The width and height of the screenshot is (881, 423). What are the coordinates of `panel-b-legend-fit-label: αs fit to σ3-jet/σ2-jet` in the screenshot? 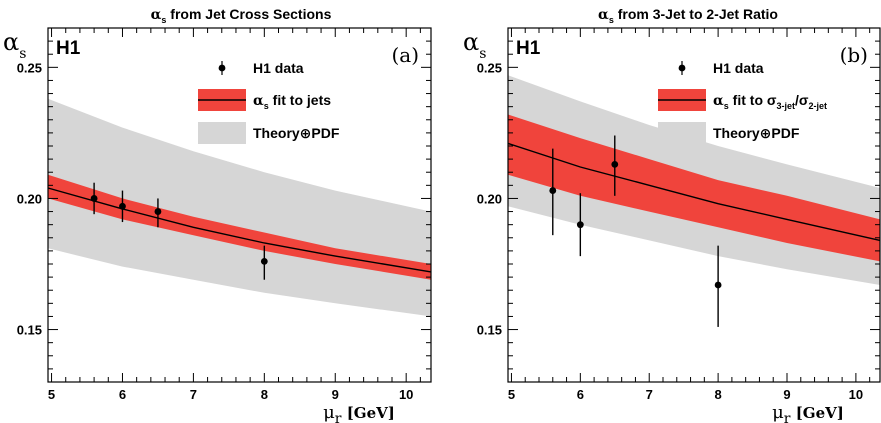 It's located at (770, 101).